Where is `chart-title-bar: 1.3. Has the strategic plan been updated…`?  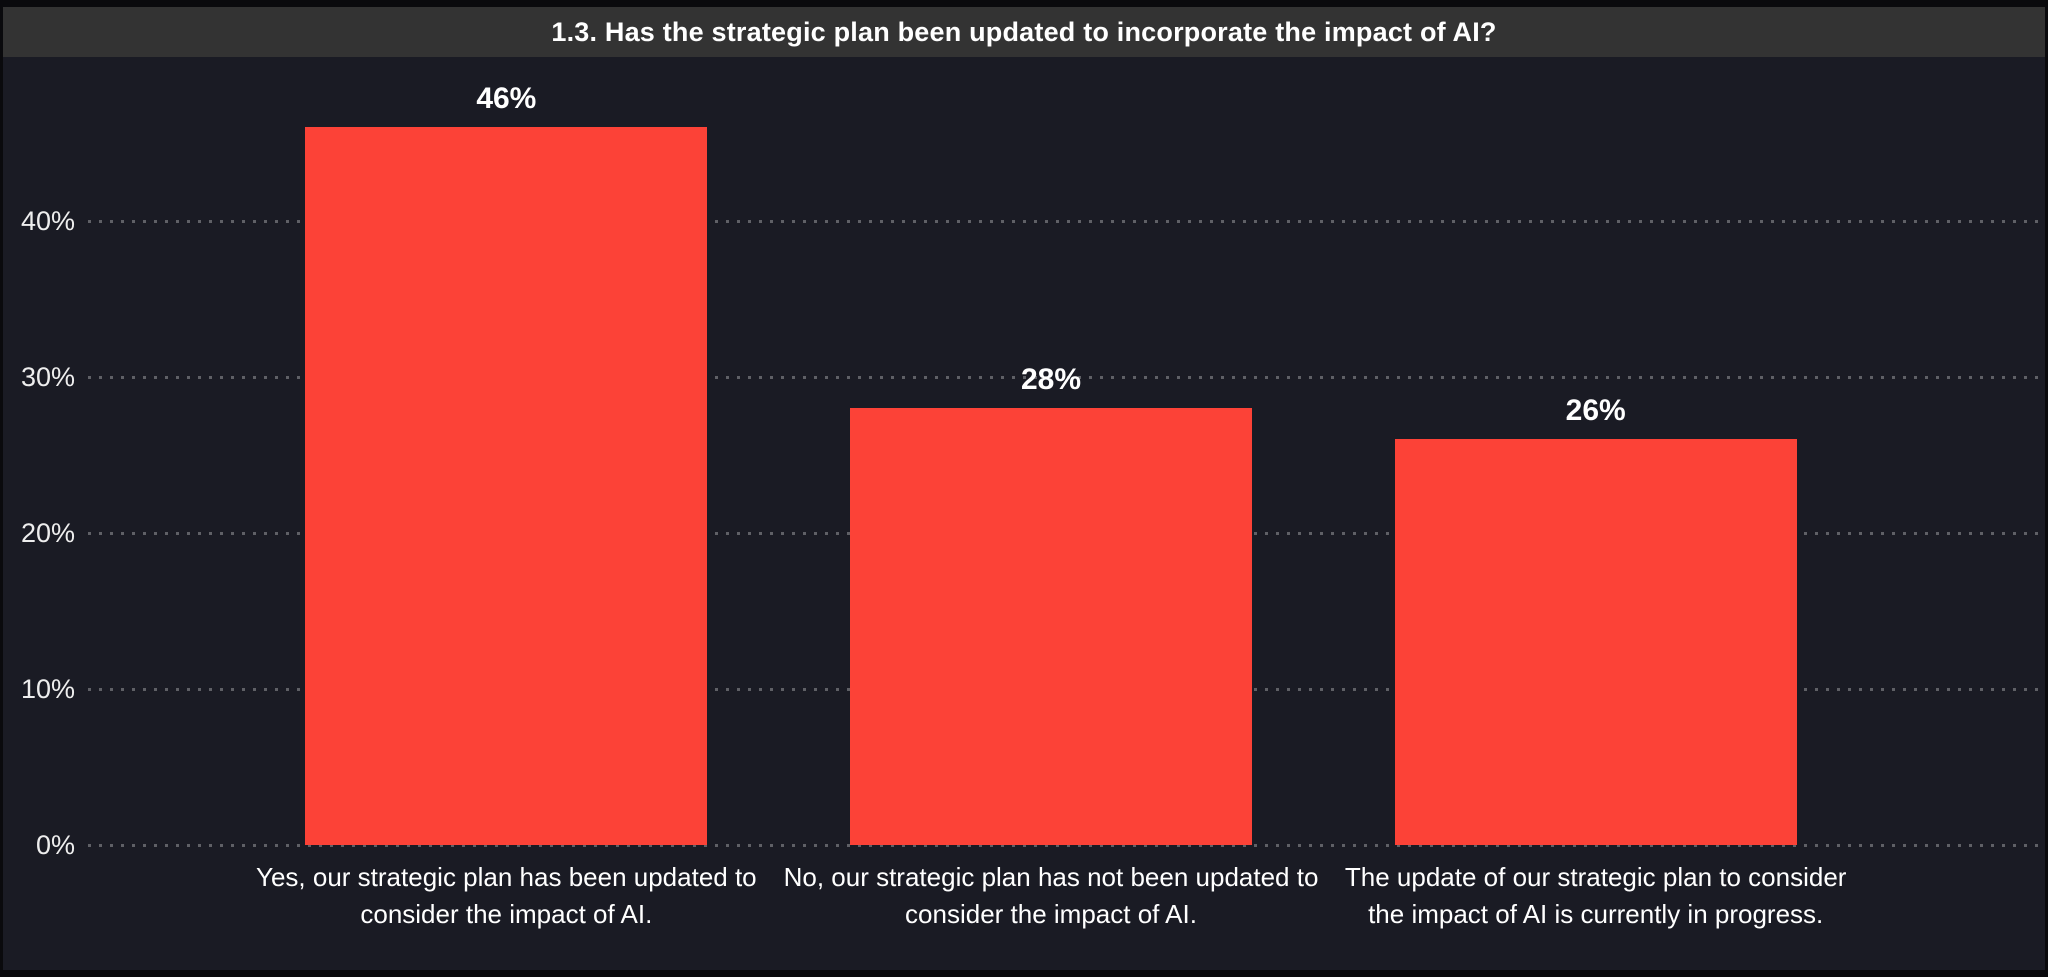
chart-title-bar: 1.3. Has the strategic plan been updated… is located at coordinates (1024, 32).